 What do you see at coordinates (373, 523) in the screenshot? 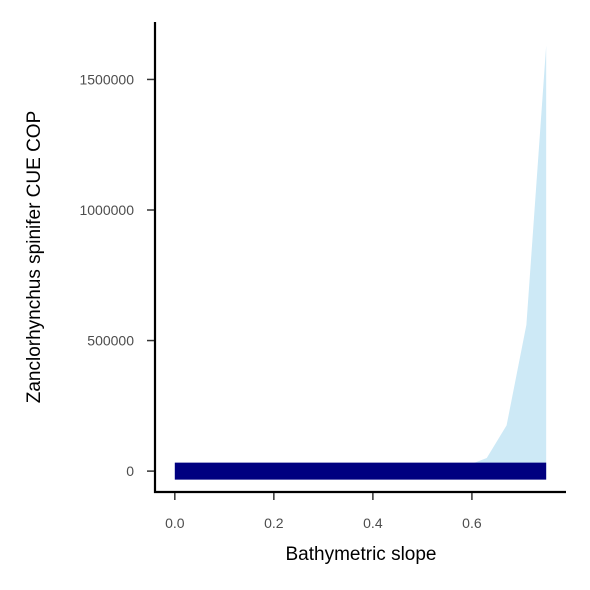
I see `x-tick-label: 0.4` at bounding box center [373, 523].